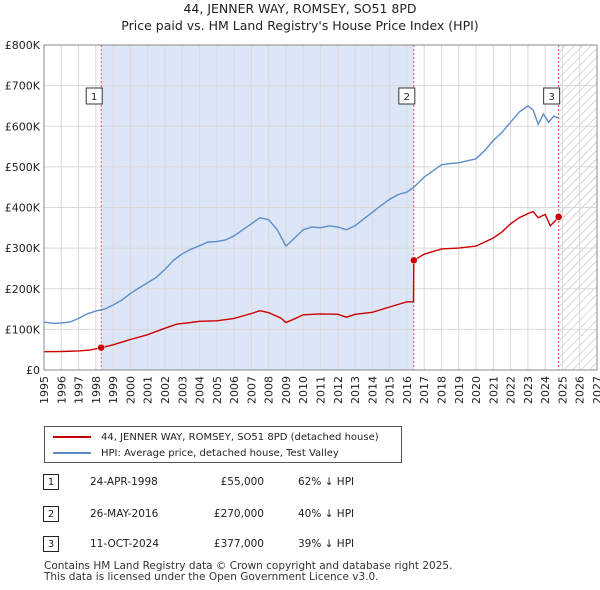  I want to click on x-tick-label: 2022, so click(511, 390).